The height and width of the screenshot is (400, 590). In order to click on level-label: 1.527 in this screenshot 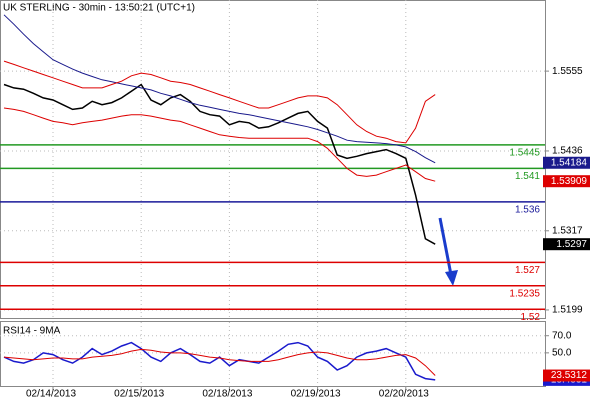, I will do `click(527, 270)`.